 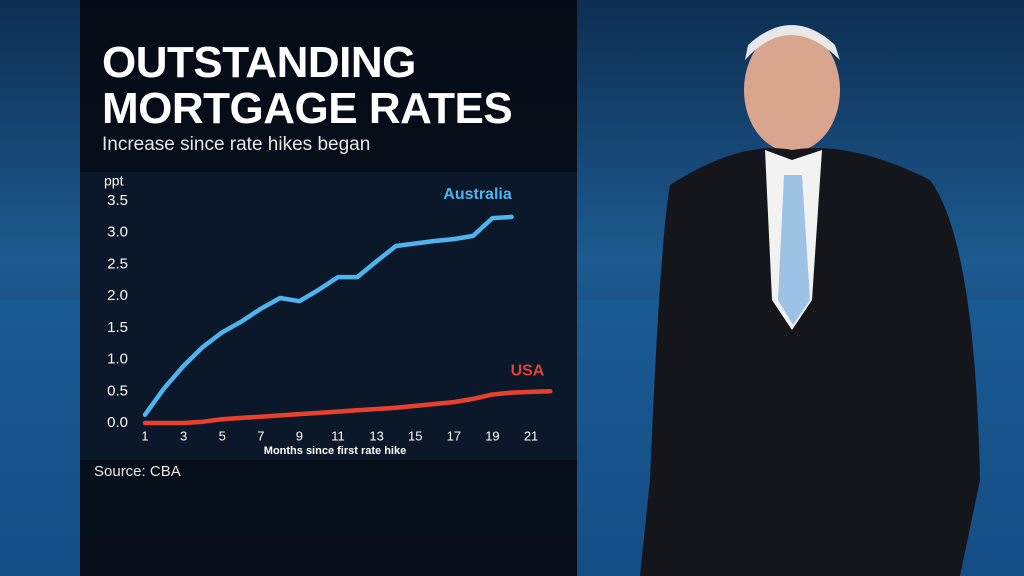 What do you see at coordinates (117, 232) in the screenshot?
I see `y-tick-label: 3.0` at bounding box center [117, 232].